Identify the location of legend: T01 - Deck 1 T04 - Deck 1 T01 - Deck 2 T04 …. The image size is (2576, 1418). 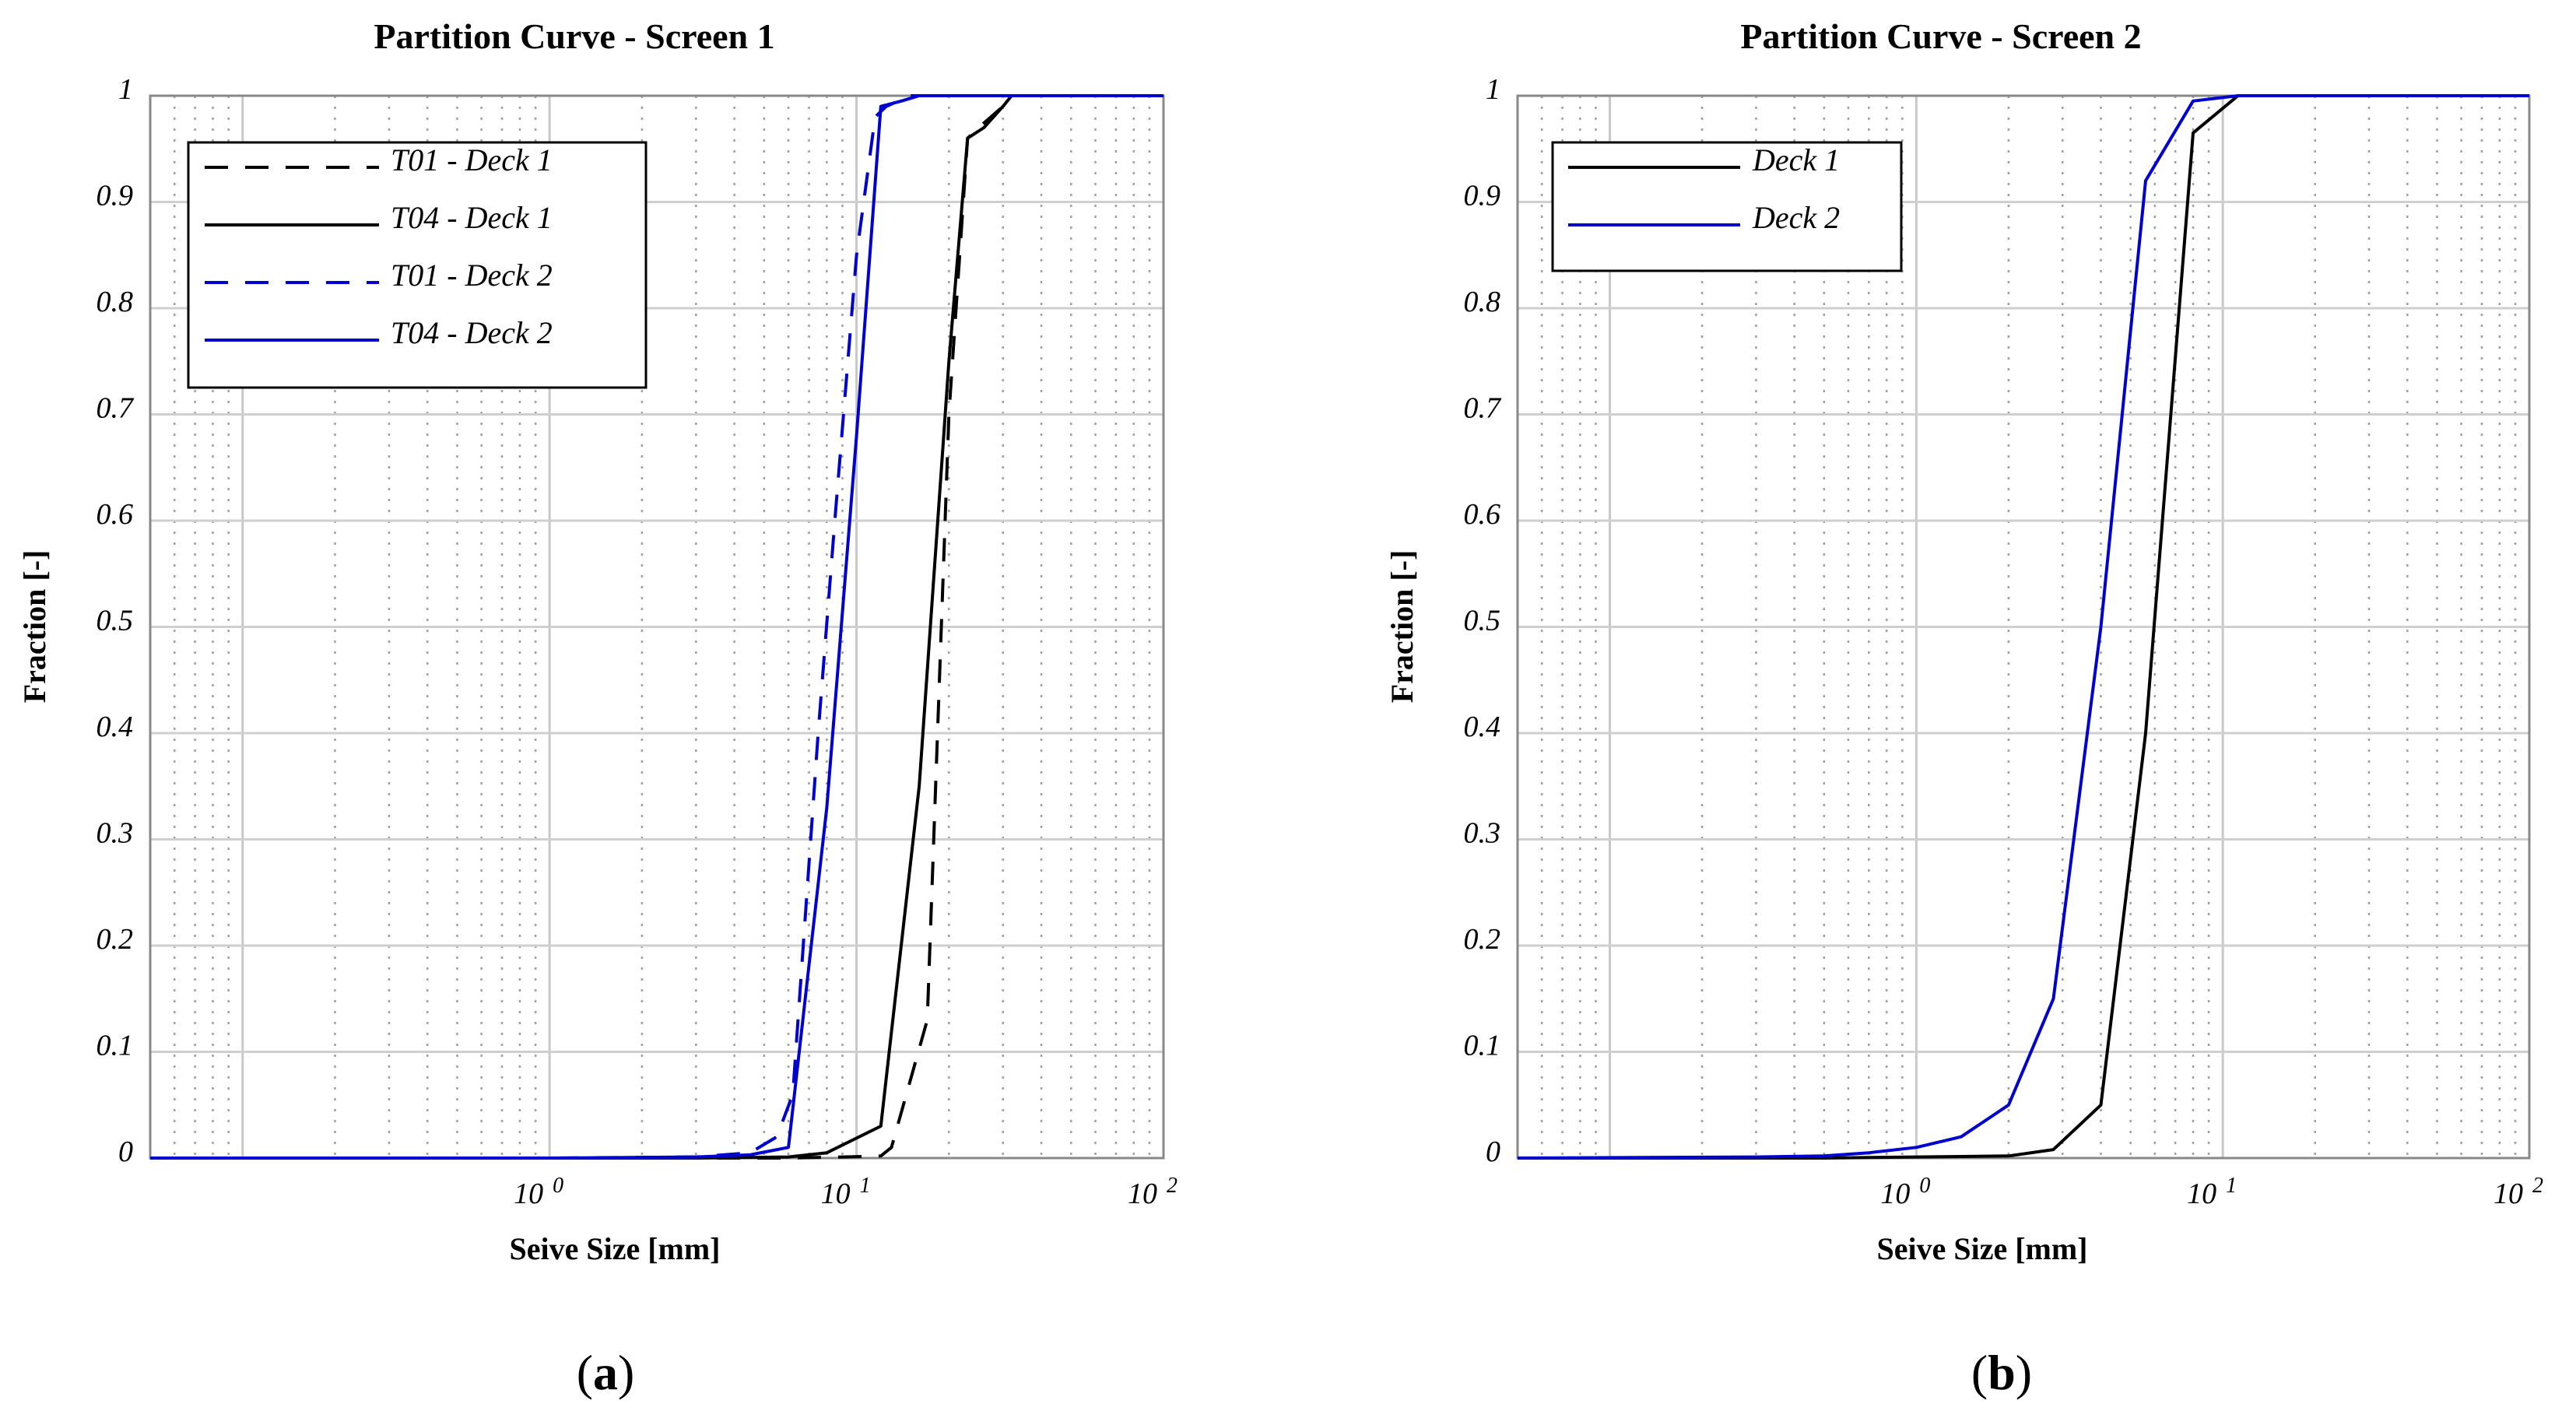
(418, 265).